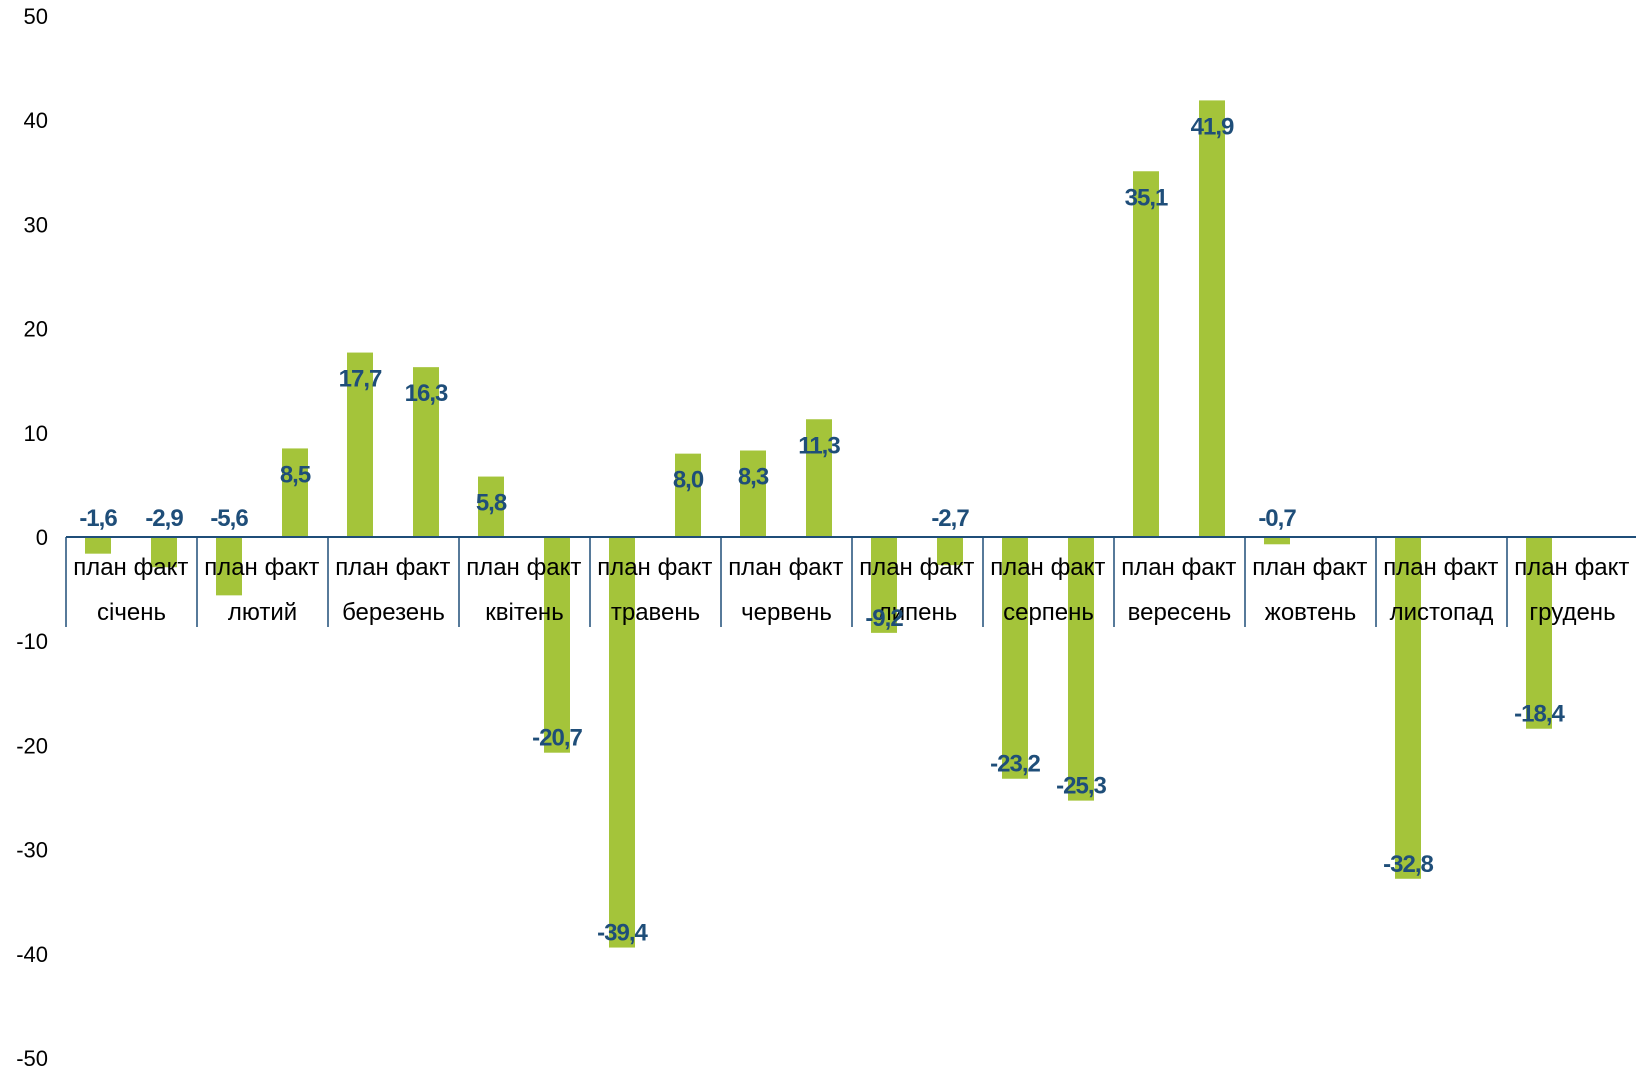 This screenshot has width=1636, height=1069. Describe the element at coordinates (688, 495) in the screenshot. I see `bar-травень-факт` at that location.